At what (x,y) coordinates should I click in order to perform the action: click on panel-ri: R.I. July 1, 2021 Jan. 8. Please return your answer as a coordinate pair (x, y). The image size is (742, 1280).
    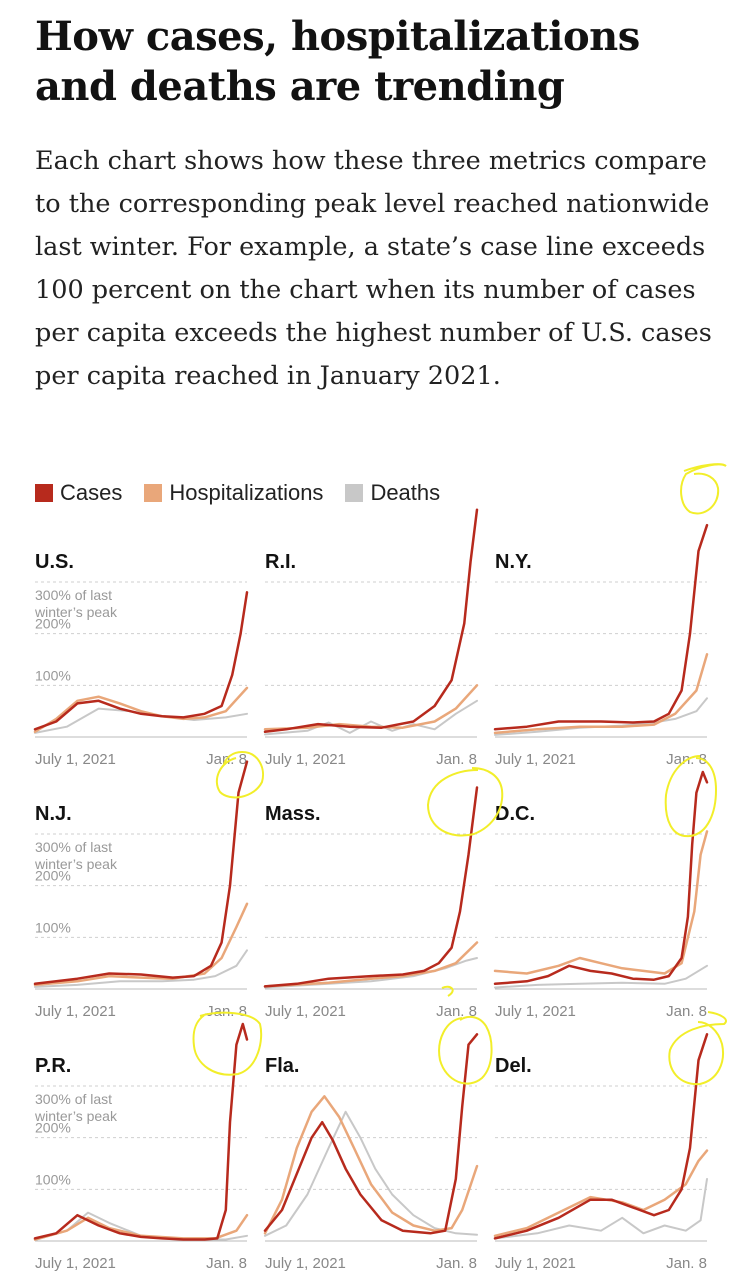
    Looking at the image, I should click on (371, 638).